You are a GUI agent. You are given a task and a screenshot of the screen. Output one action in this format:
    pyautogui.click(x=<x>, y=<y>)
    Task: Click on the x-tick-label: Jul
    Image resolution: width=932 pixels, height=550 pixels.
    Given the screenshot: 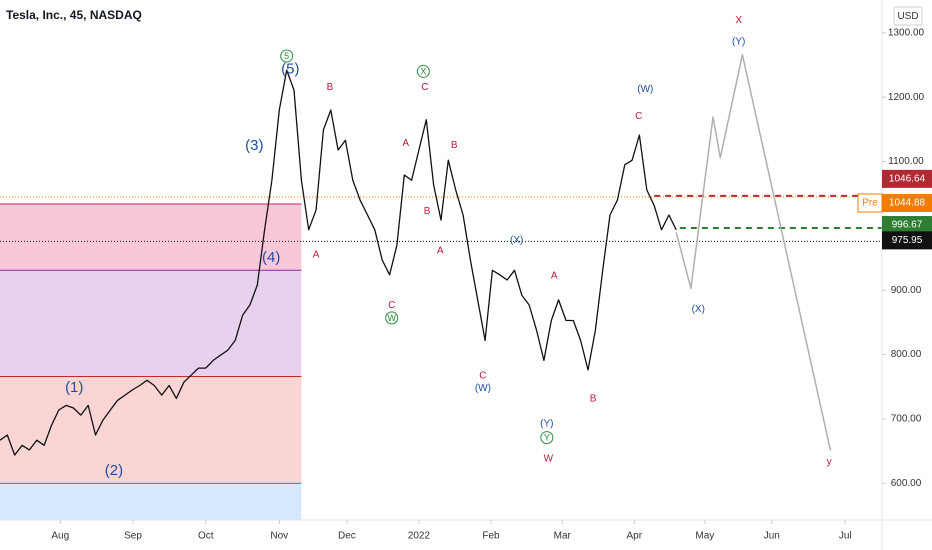 What is the action you would take?
    pyautogui.click(x=845, y=536)
    